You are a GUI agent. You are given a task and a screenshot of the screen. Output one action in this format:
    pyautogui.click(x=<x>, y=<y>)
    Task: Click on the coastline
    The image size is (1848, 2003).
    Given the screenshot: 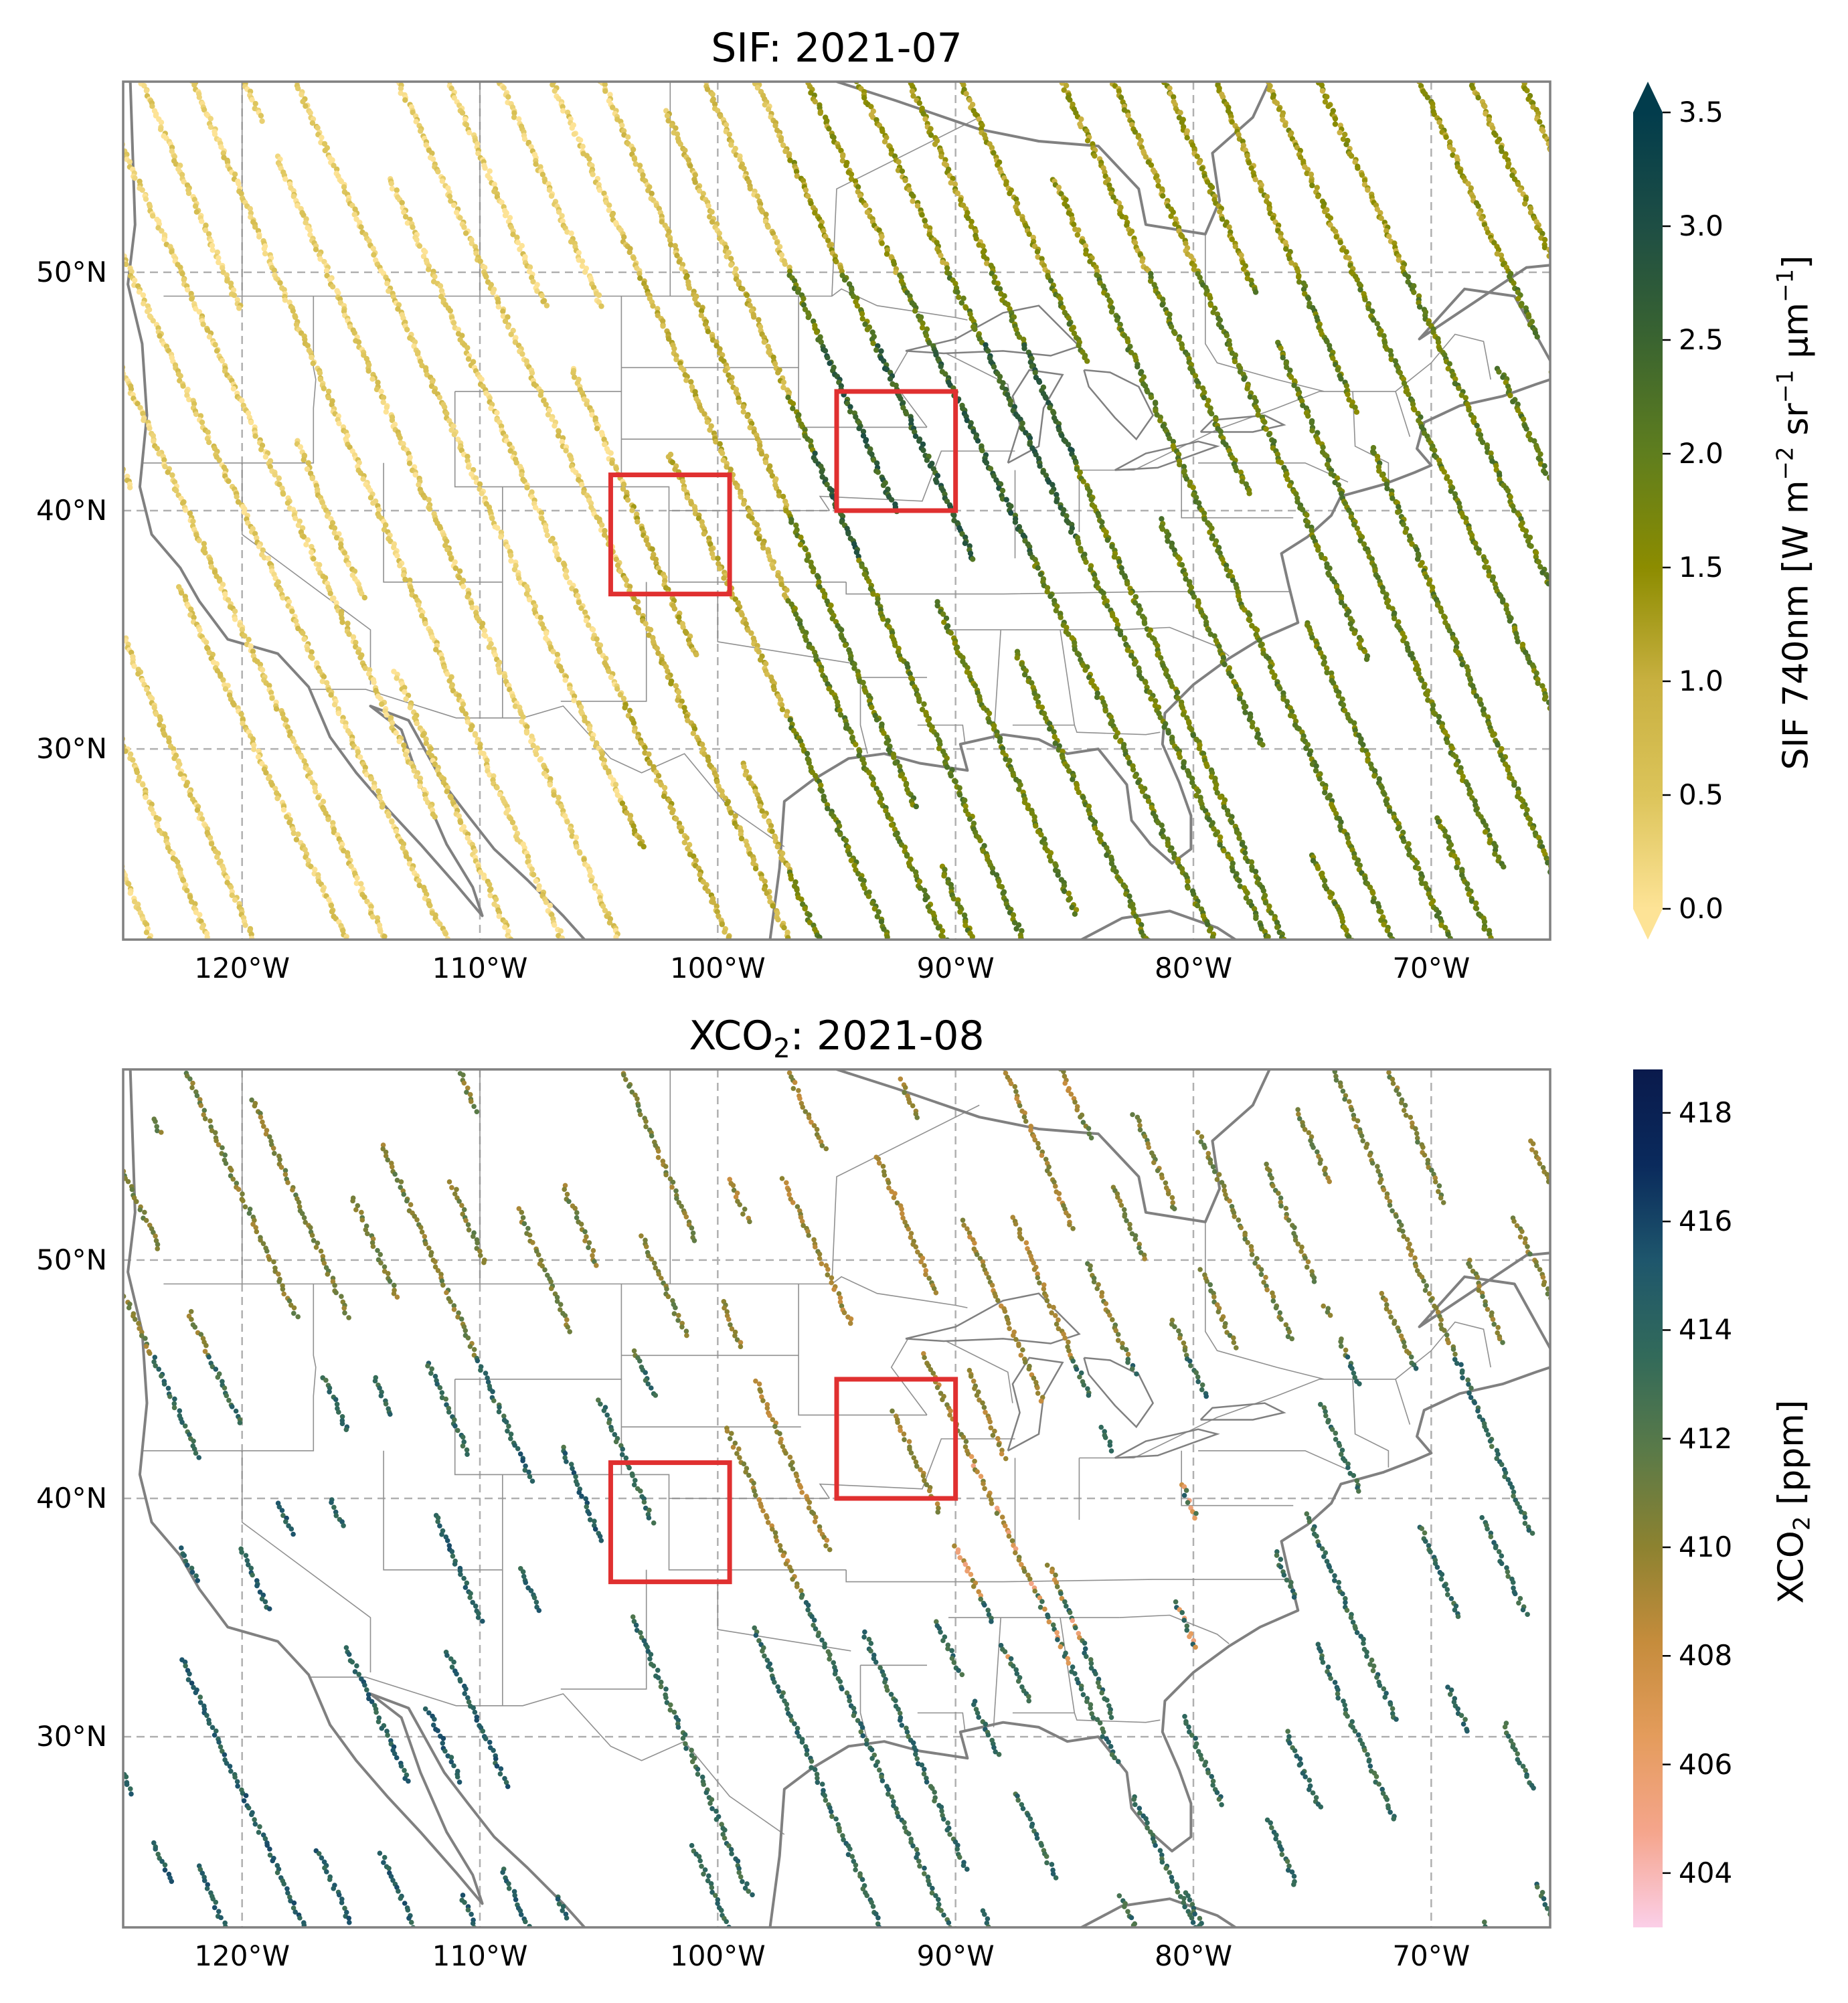 What is the action you would take?
    pyautogui.click(x=1053, y=158)
    